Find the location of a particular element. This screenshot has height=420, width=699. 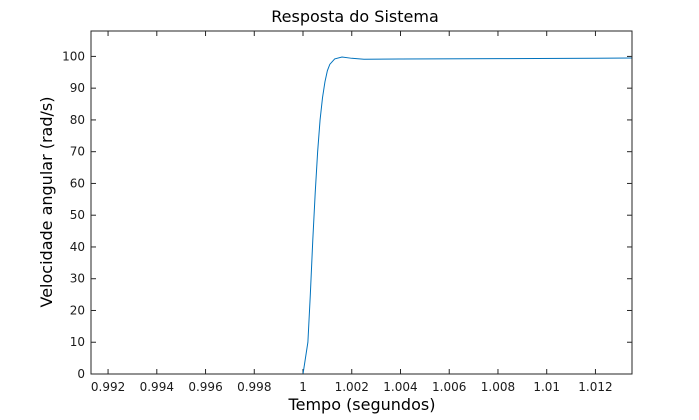

y-tick-label: 70 is located at coordinates (77, 152).